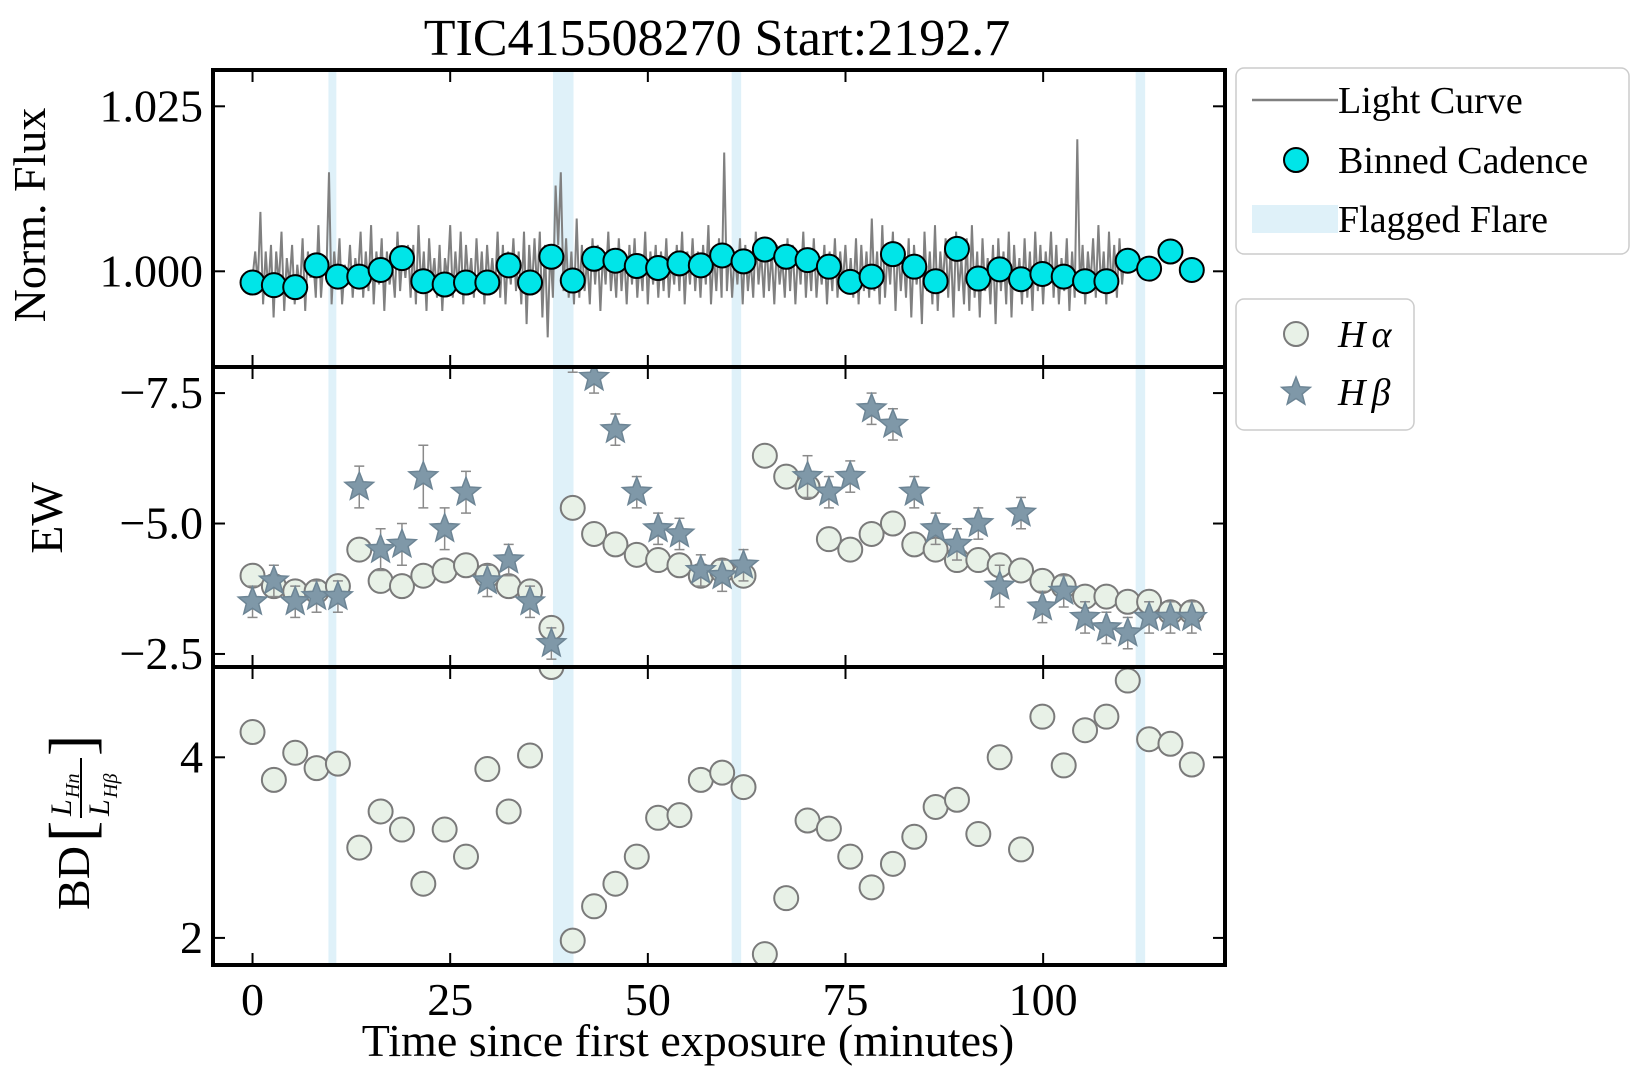 This screenshot has width=1634, height=1080. Describe the element at coordinates (161, 653) in the screenshot. I see `ytick-label-ew: −2.5` at that location.